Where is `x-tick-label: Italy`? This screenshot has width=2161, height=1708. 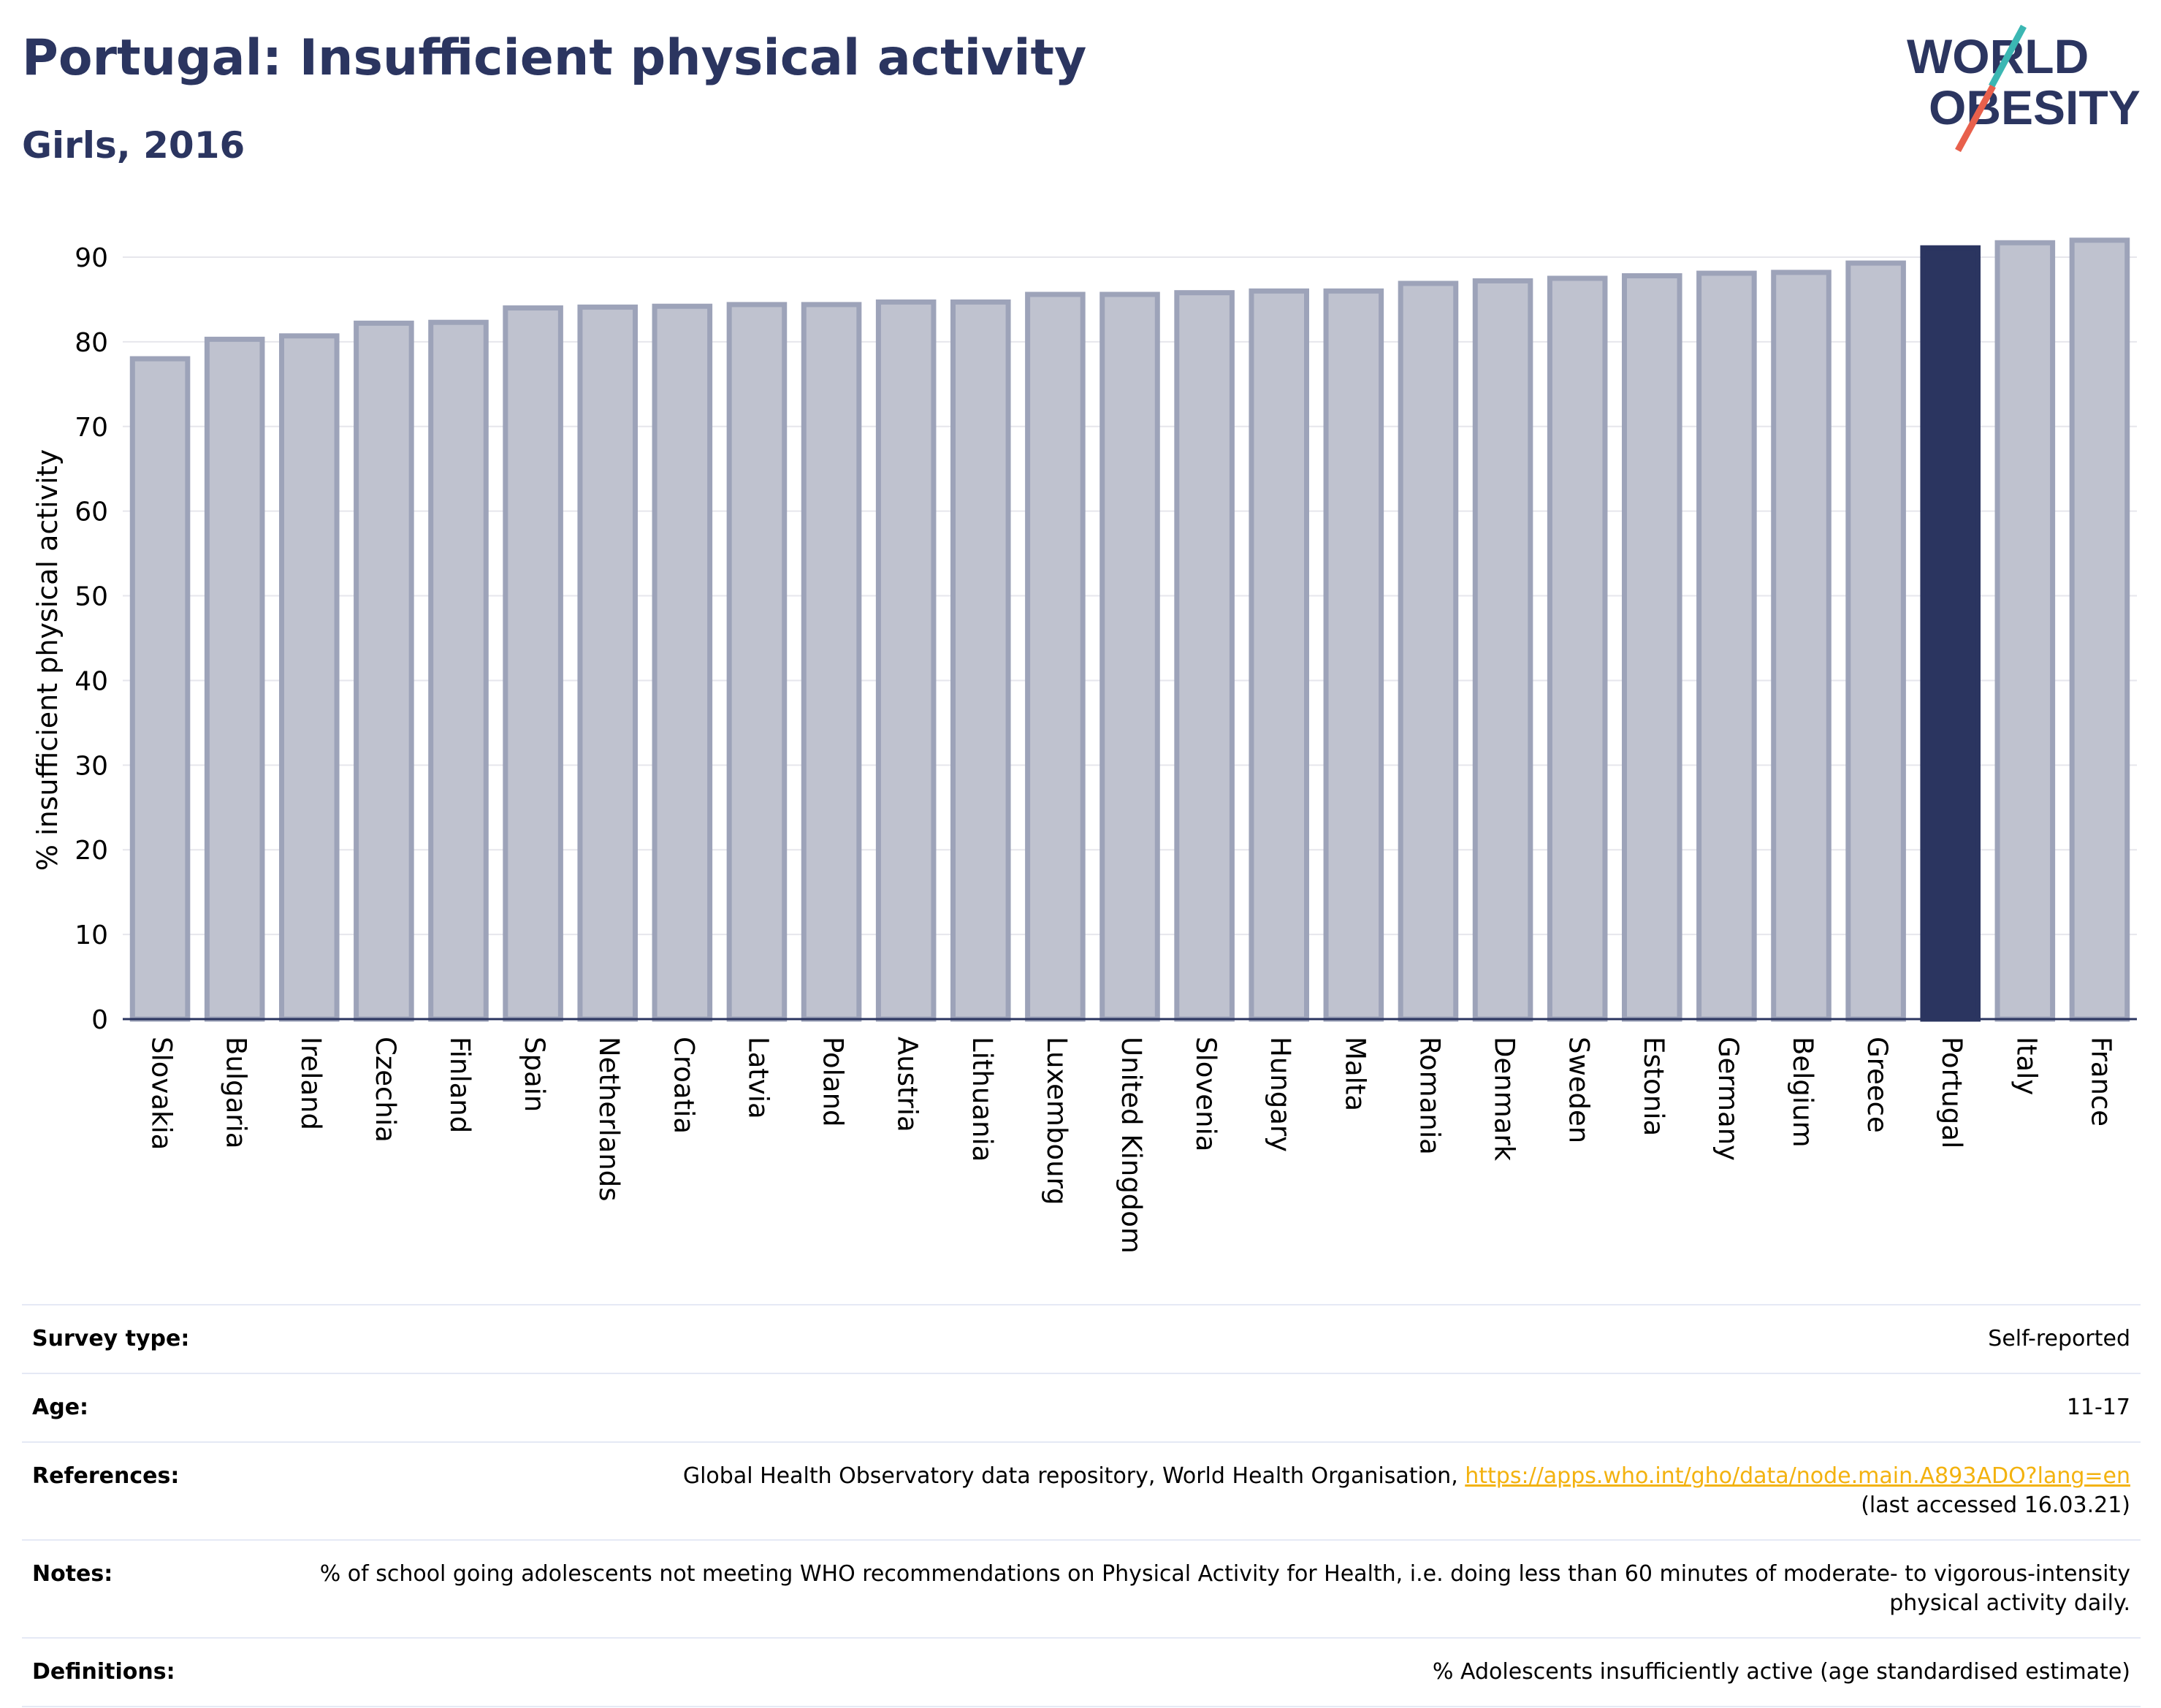 x-tick-label: Italy is located at coordinates (2027, 1066).